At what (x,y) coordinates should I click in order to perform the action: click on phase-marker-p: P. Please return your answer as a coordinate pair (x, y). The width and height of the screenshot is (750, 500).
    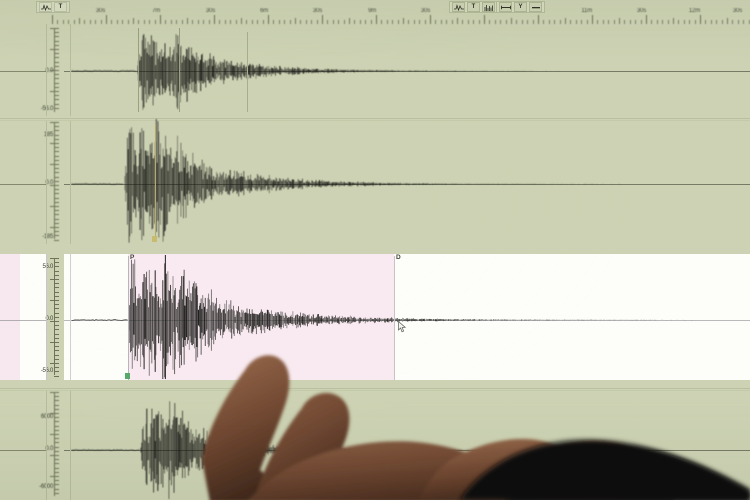
    Looking at the image, I should click on (131, 317).